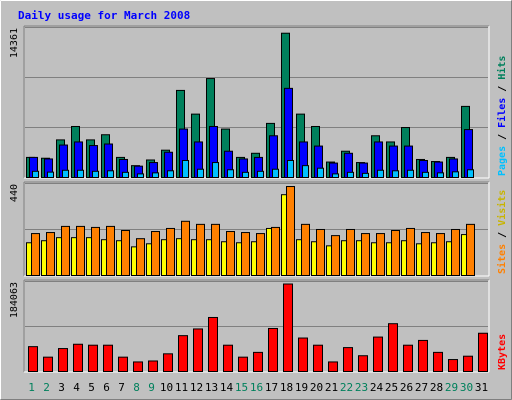  I want to click on y-axis-max-label: 184063, so click(14, 300).